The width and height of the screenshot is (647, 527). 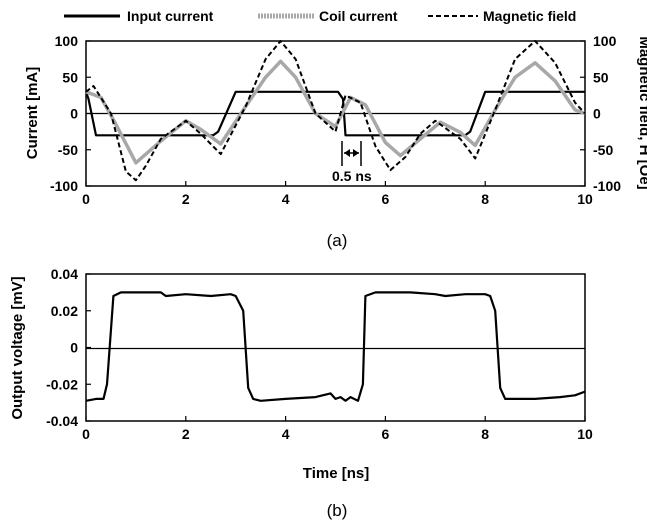 What do you see at coordinates (485, 434) in the screenshot?
I see `panel-b-xtick-label: 8` at bounding box center [485, 434].